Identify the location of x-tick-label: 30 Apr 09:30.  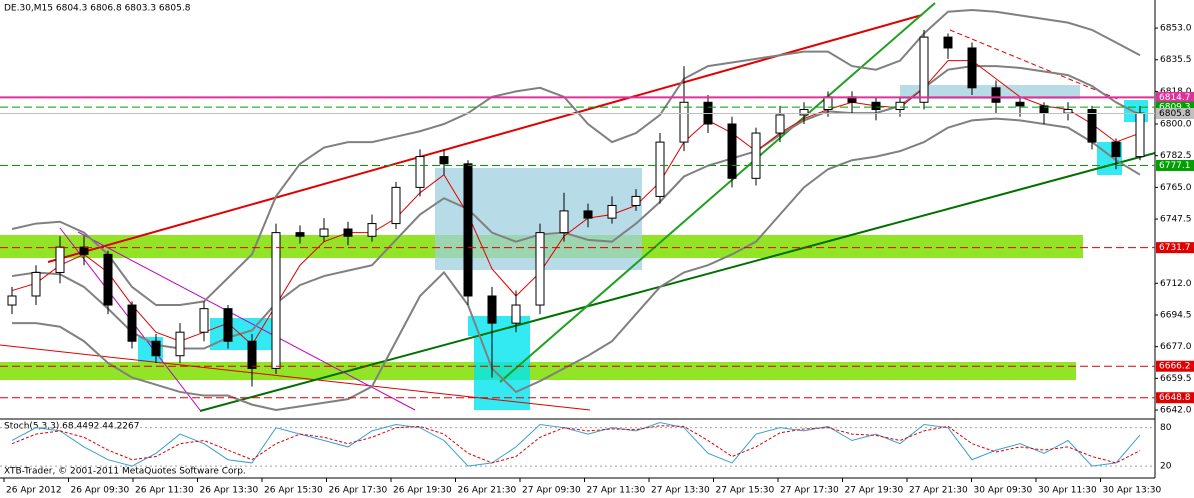
(1003, 491).